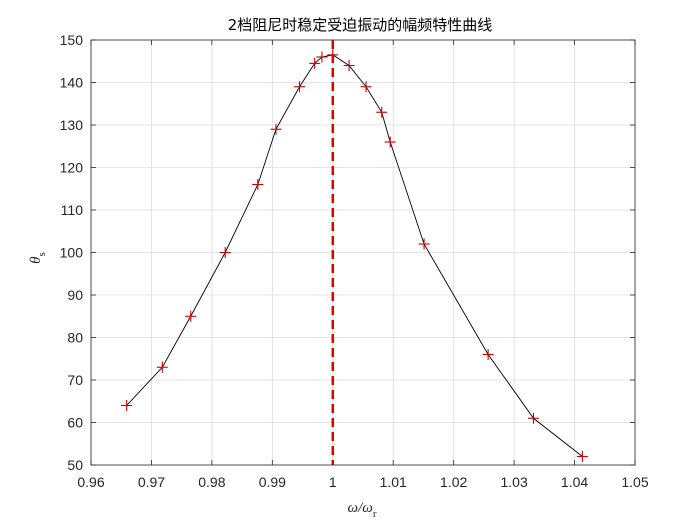  What do you see at coordinates (333, 482) in the screenshot?
I see `x-tick-label: 1` at bounding box center [333, 482].